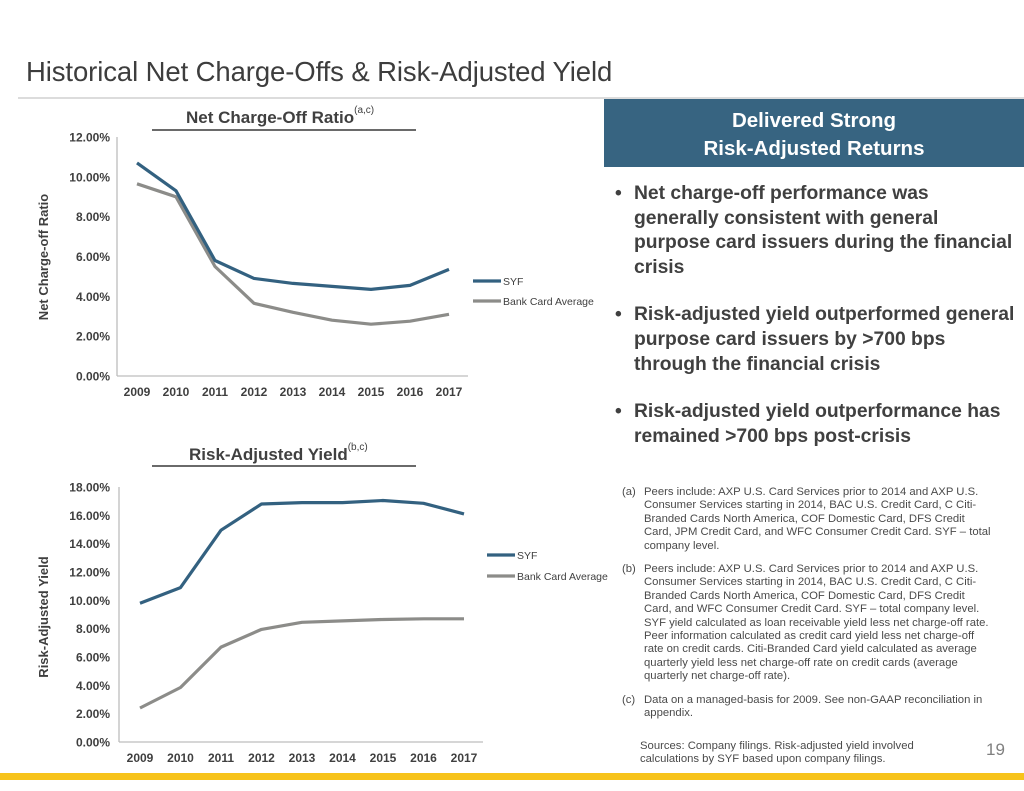 This screenshot has width=1024, height=791. What do you see at coordinates (43, 257) in the screenshot?
I see `y-axis-label: Net Charge-off Ratio` at bounding box center [43, 257].